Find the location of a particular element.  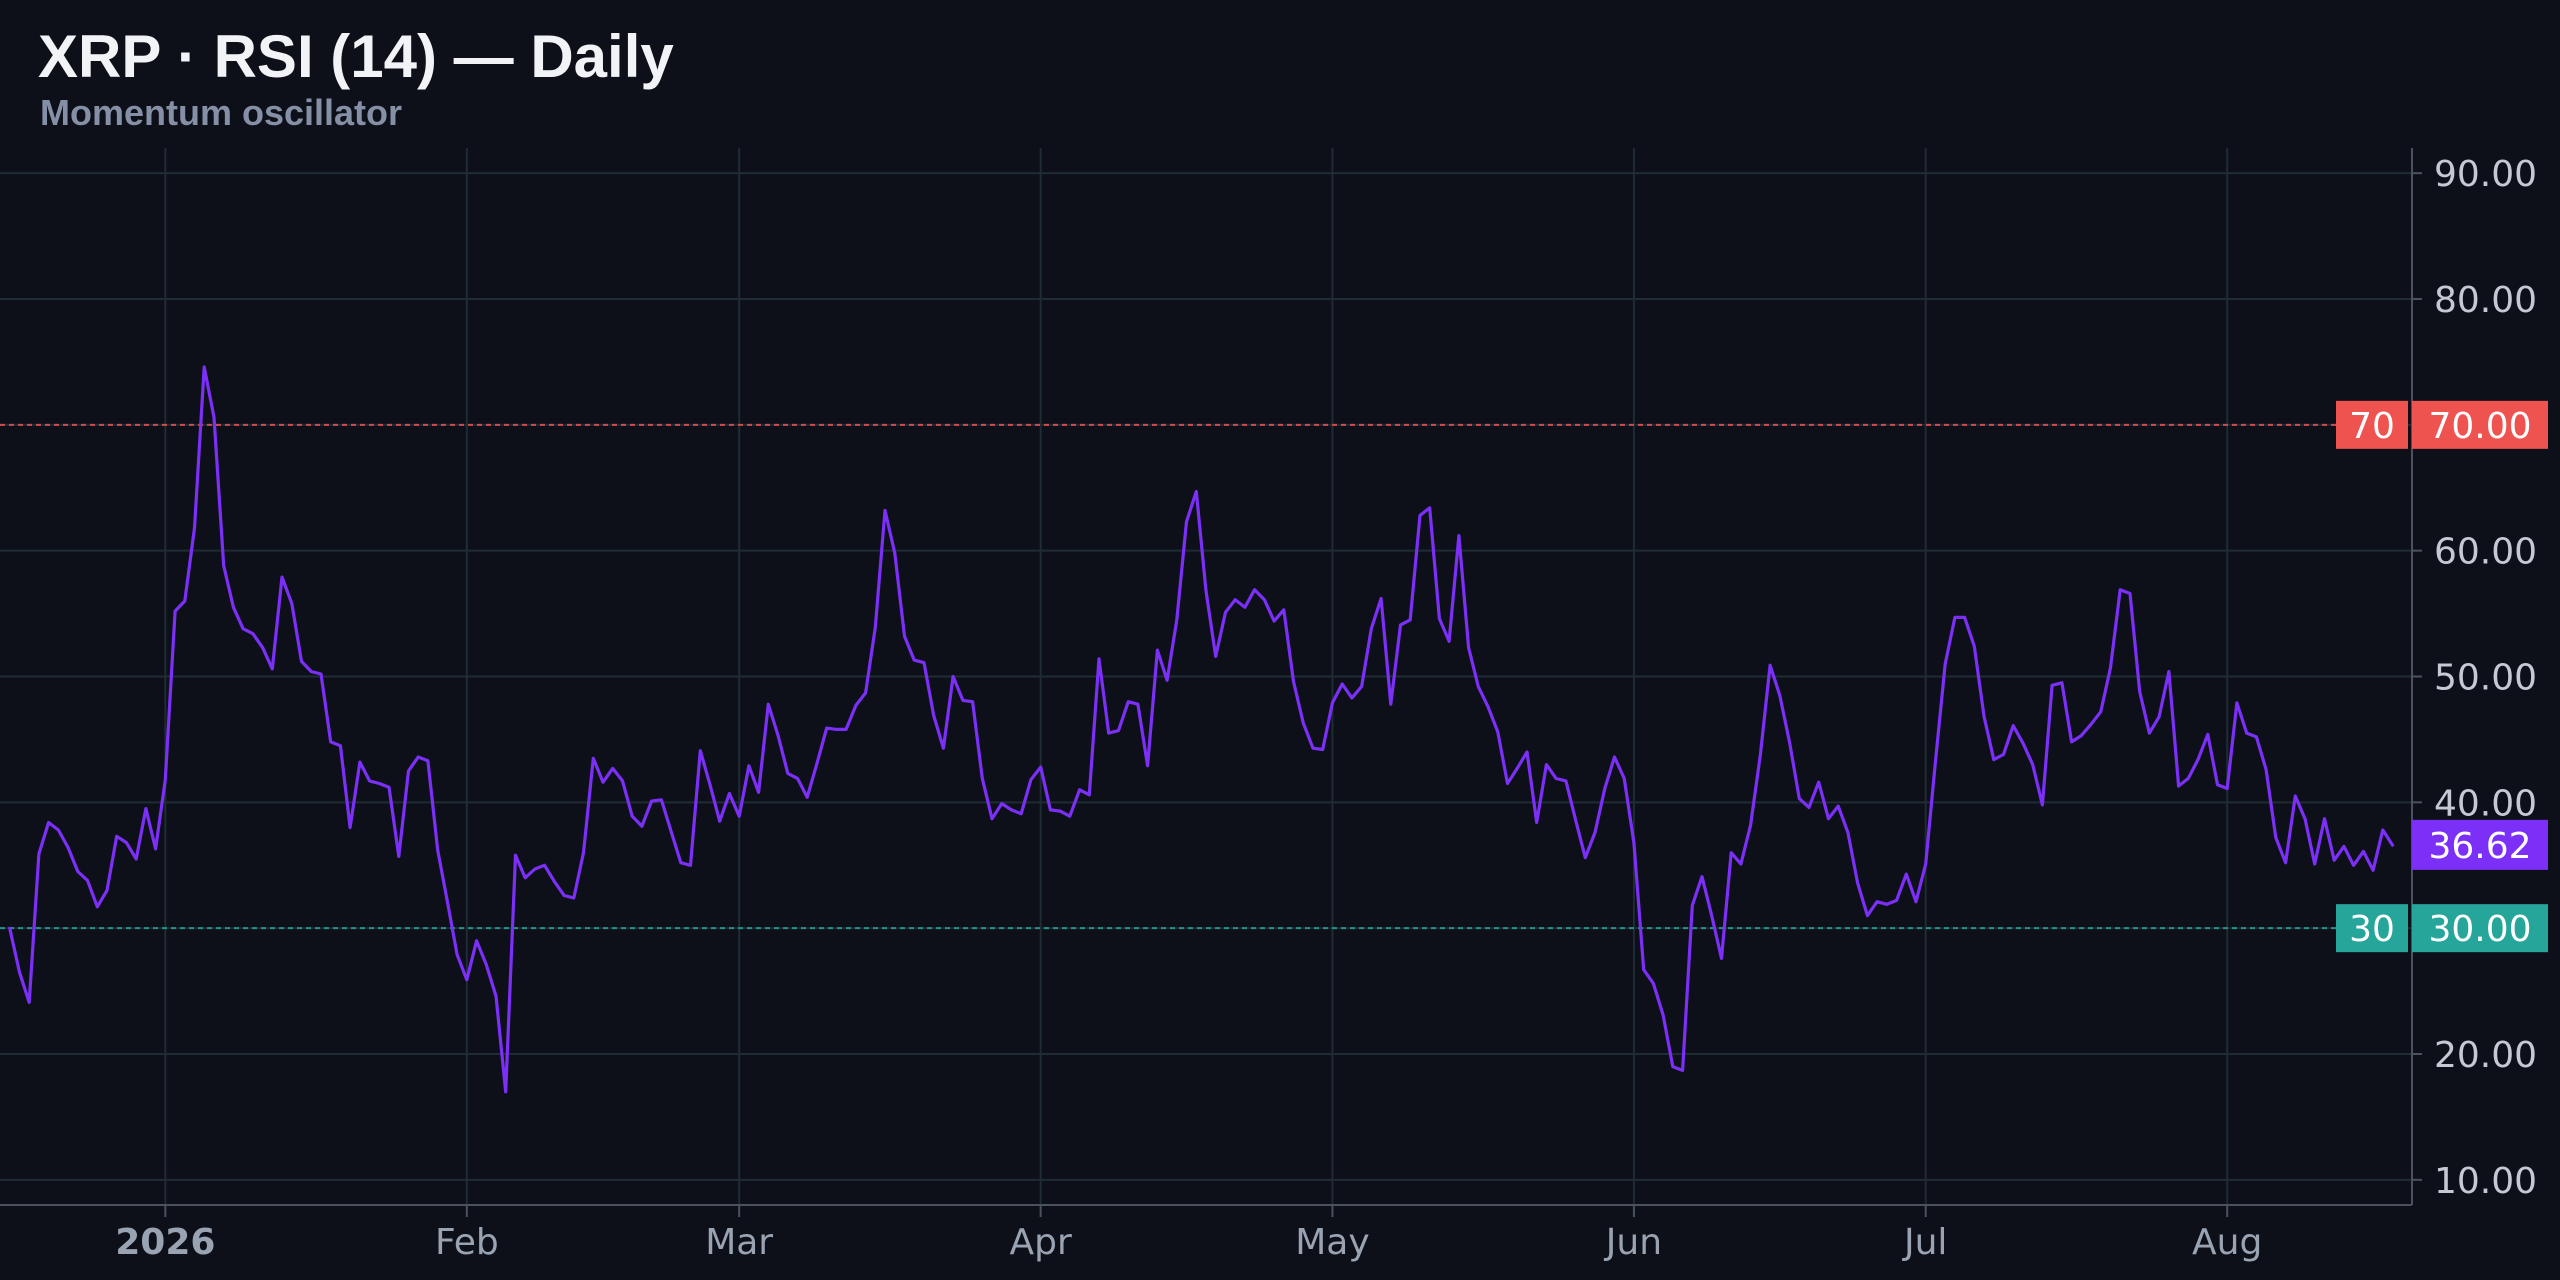

y-tick-label: 10.00 is located at coordinates (2485, 1181).